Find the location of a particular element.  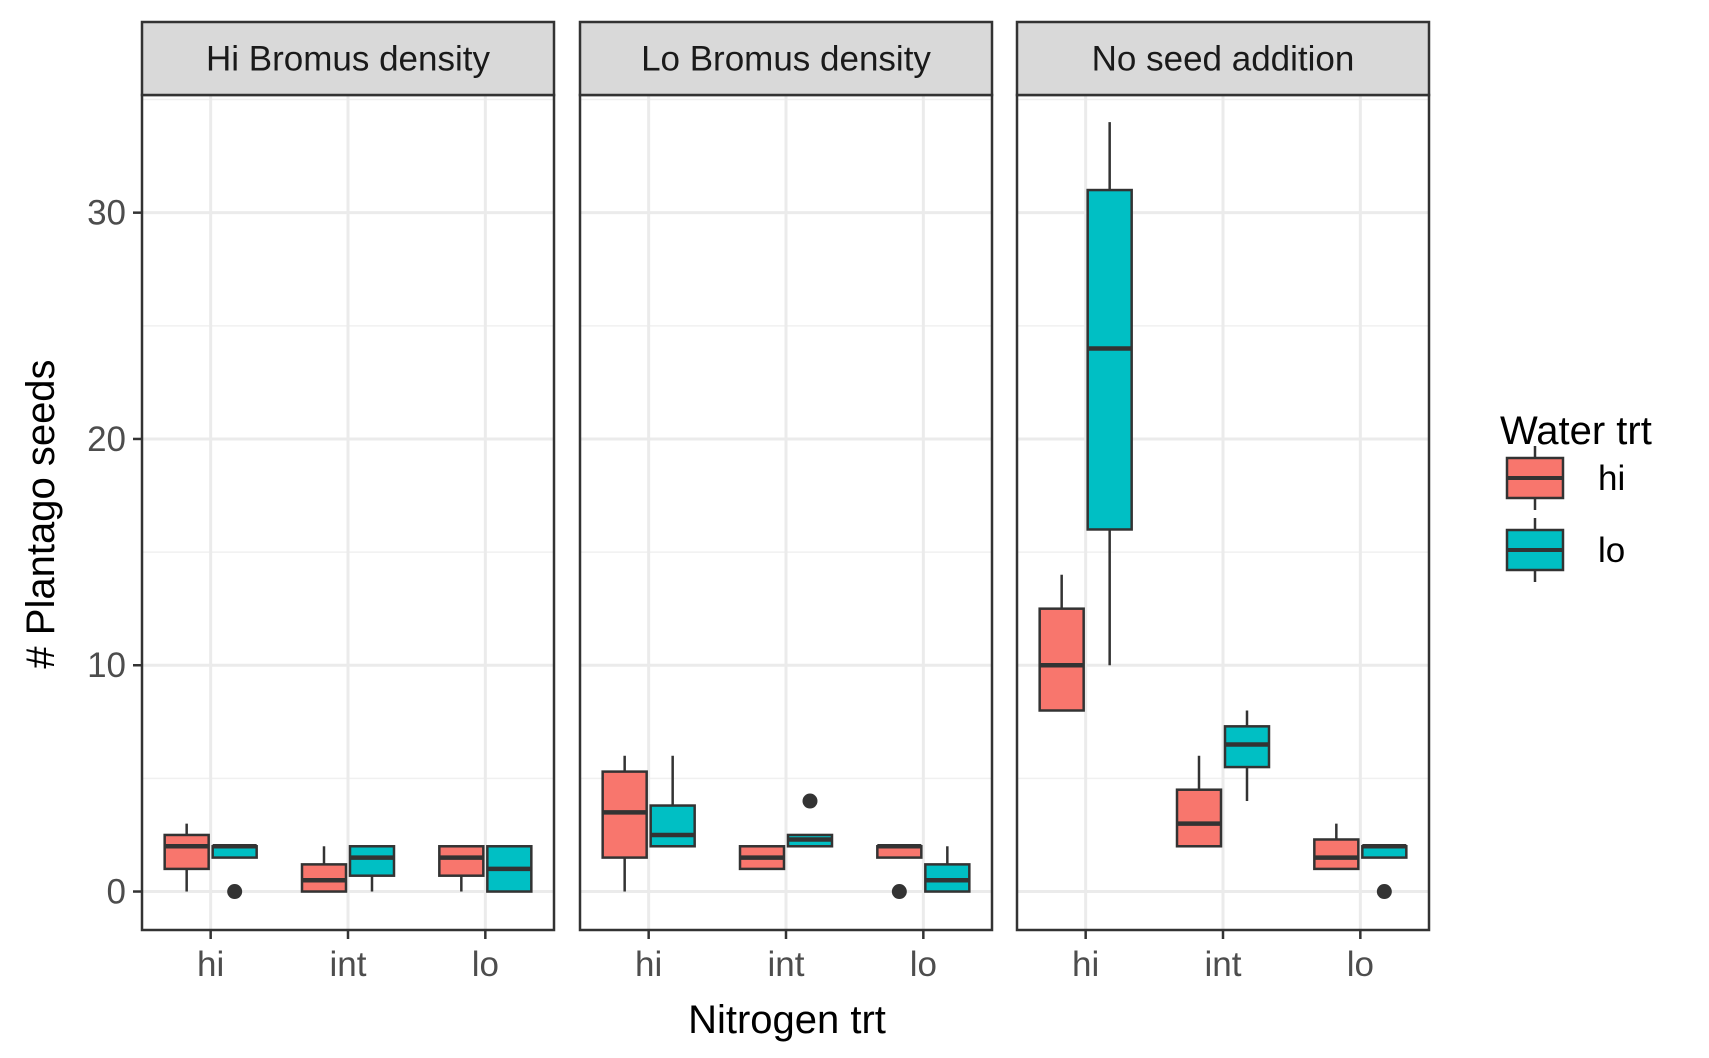

strip-label: Hi Bromus density is located at coordinates (348, 59).